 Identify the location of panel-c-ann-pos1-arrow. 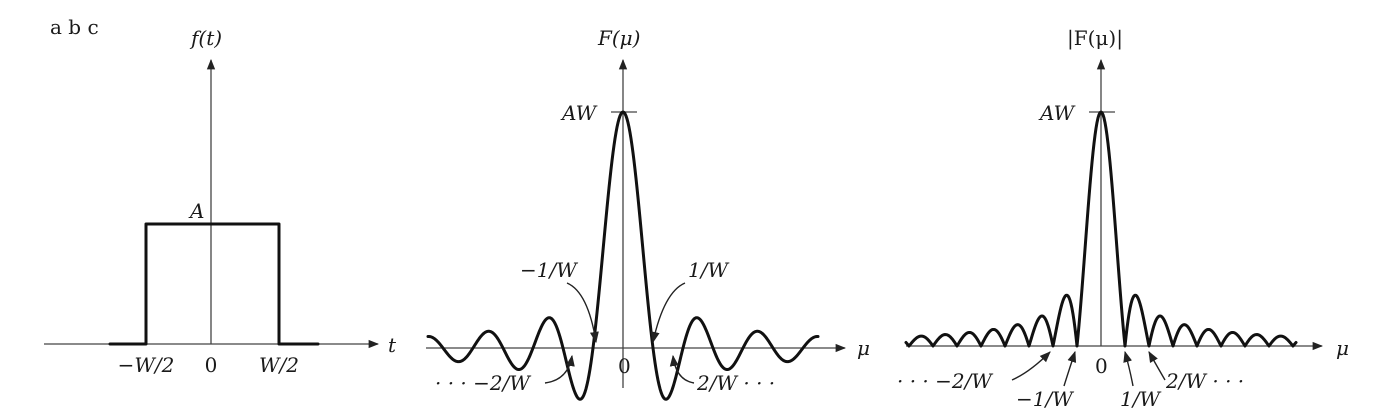
(1128, 368).